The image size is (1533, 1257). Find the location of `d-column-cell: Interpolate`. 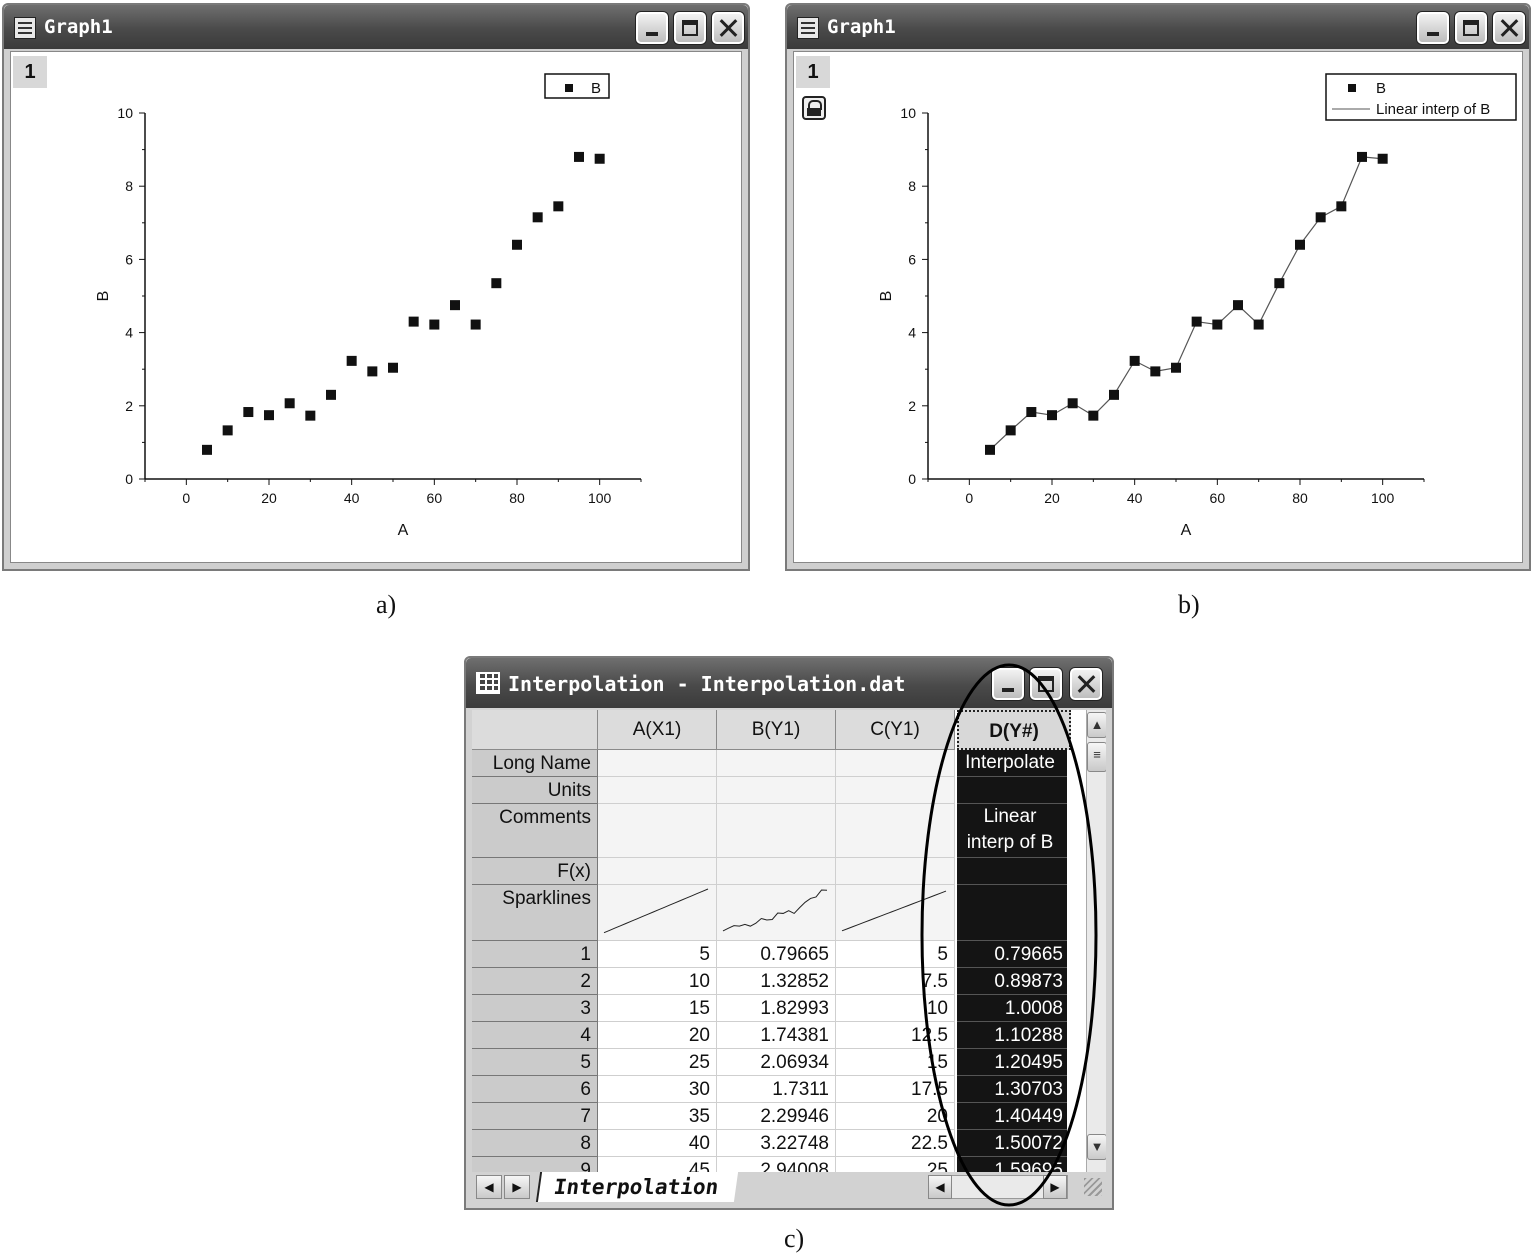

d-column-cell: Interpolate is located at coordinates (1012, 763).